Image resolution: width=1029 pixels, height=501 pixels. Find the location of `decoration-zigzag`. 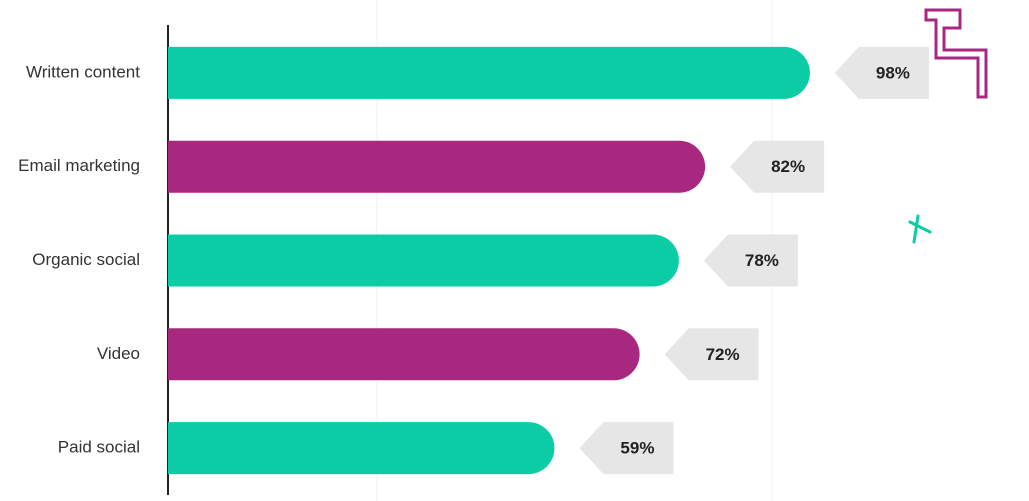

decoration-zigzag is located at coordinates (956, 53).